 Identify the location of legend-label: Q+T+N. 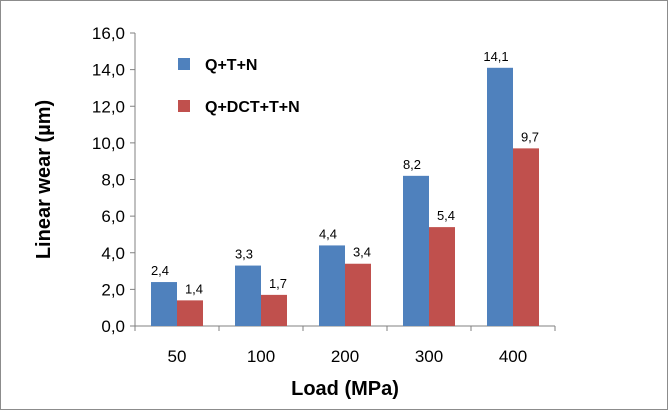
(231, 65).